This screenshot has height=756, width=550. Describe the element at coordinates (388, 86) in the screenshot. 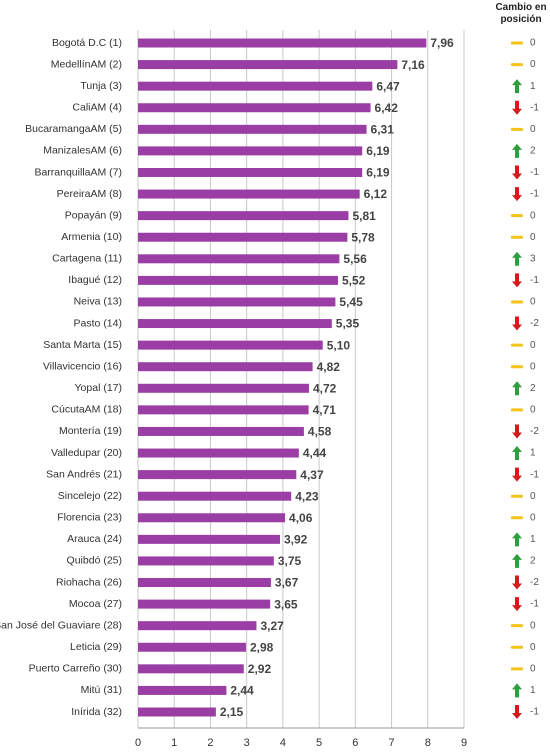

I see `value-label: 6,47` at that location.